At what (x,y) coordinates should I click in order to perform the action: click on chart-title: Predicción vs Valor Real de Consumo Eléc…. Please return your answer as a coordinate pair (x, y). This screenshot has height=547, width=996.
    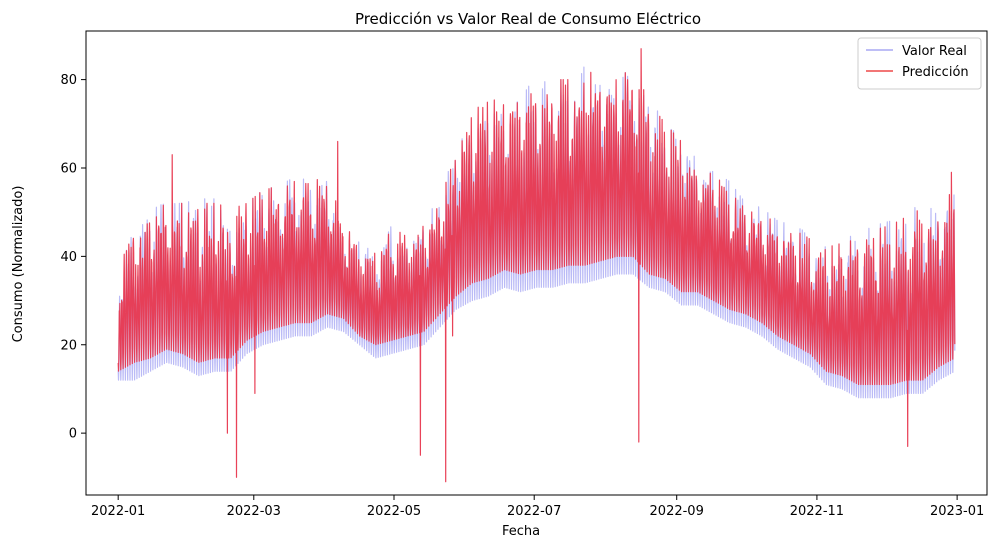
    Looking at the image, I should click on (528, 19).